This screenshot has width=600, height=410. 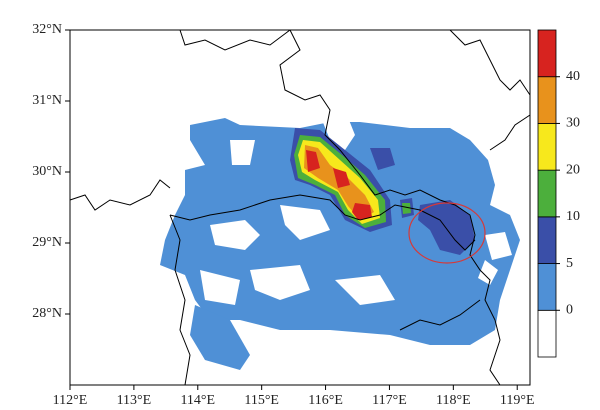 I want to click on colorbar-label: 30, so click(x=573, y=123).